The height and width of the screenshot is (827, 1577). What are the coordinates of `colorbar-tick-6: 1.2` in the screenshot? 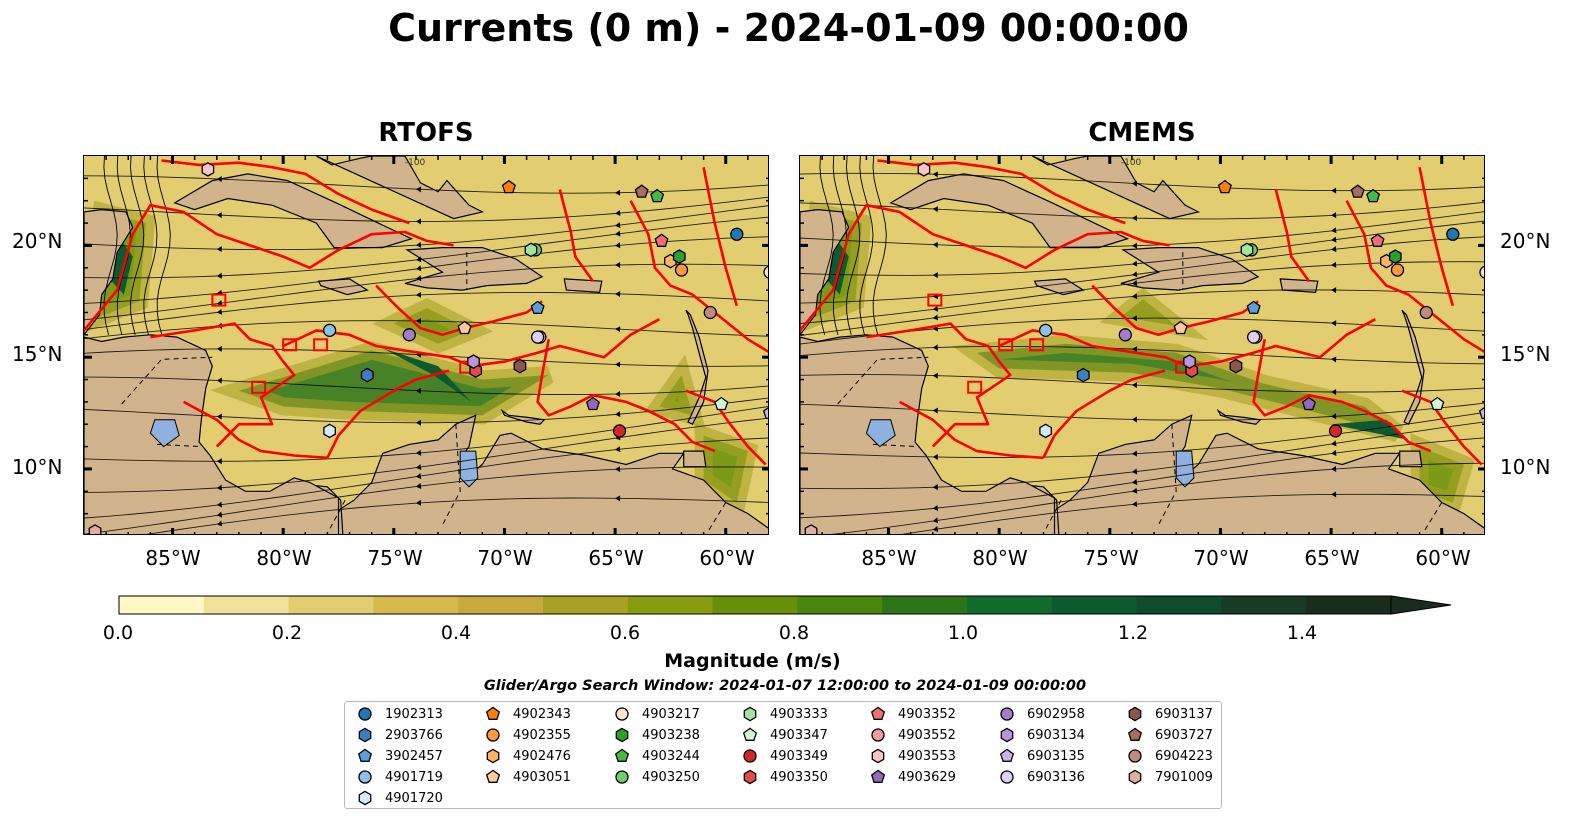 It's located at (1133, 633).